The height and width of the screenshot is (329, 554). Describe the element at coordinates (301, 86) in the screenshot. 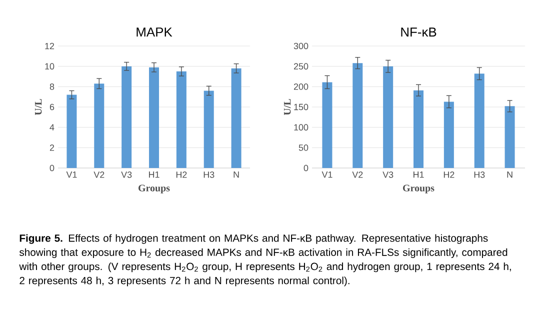

I see `y-tick-label: 200` at that location.